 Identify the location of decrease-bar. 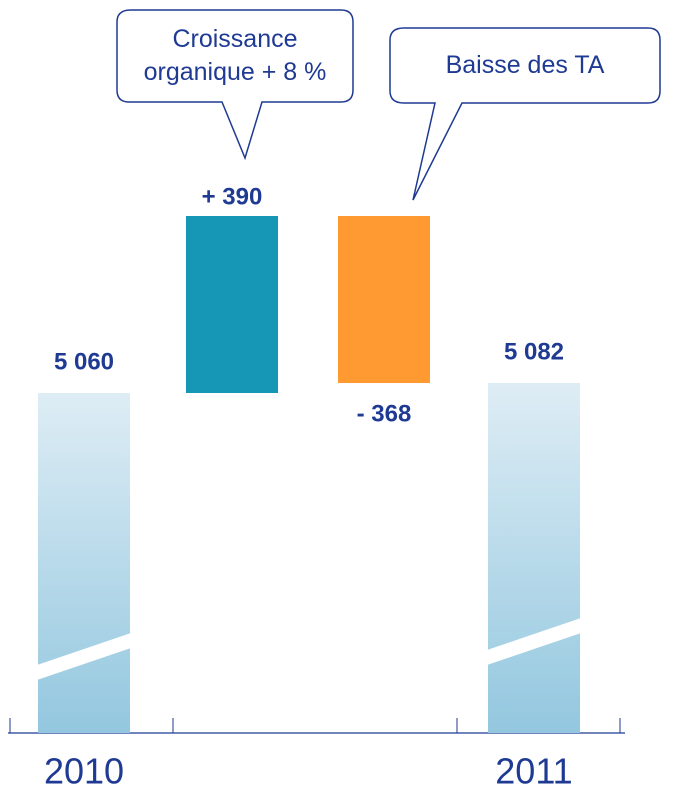
(384, 300).